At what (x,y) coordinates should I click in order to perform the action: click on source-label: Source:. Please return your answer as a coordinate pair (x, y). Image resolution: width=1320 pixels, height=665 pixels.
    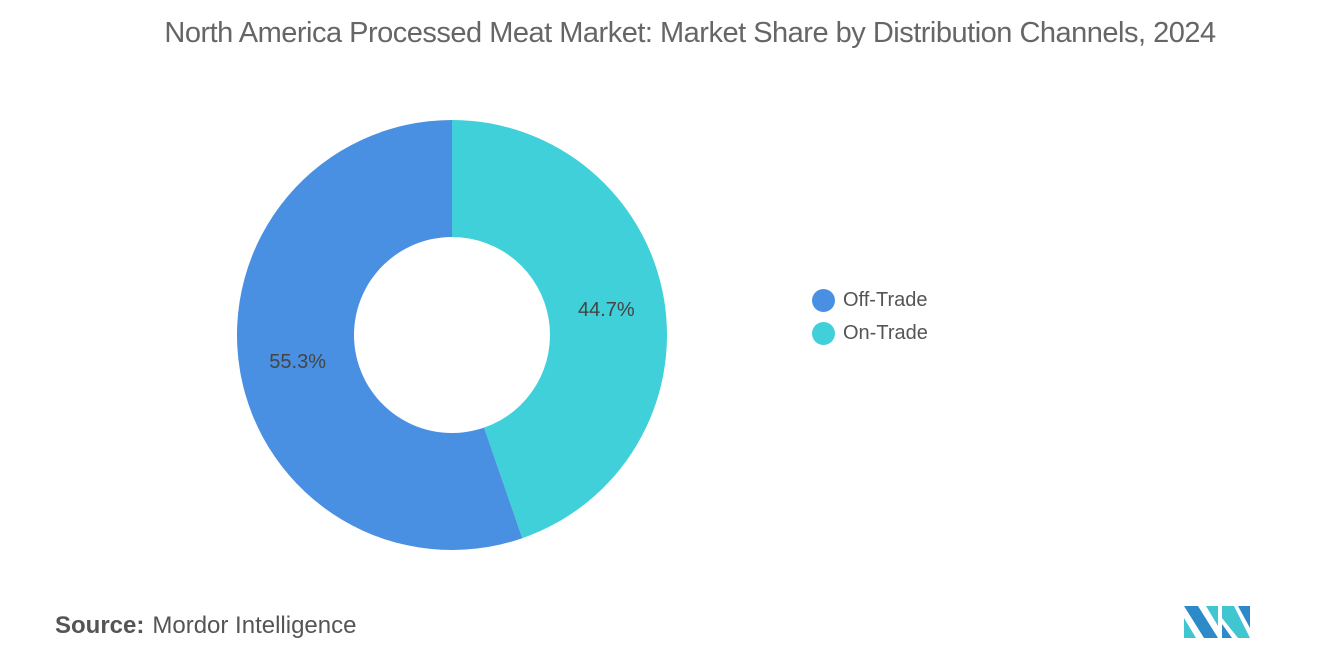
    Looking at the image, I should click on (100, 625).